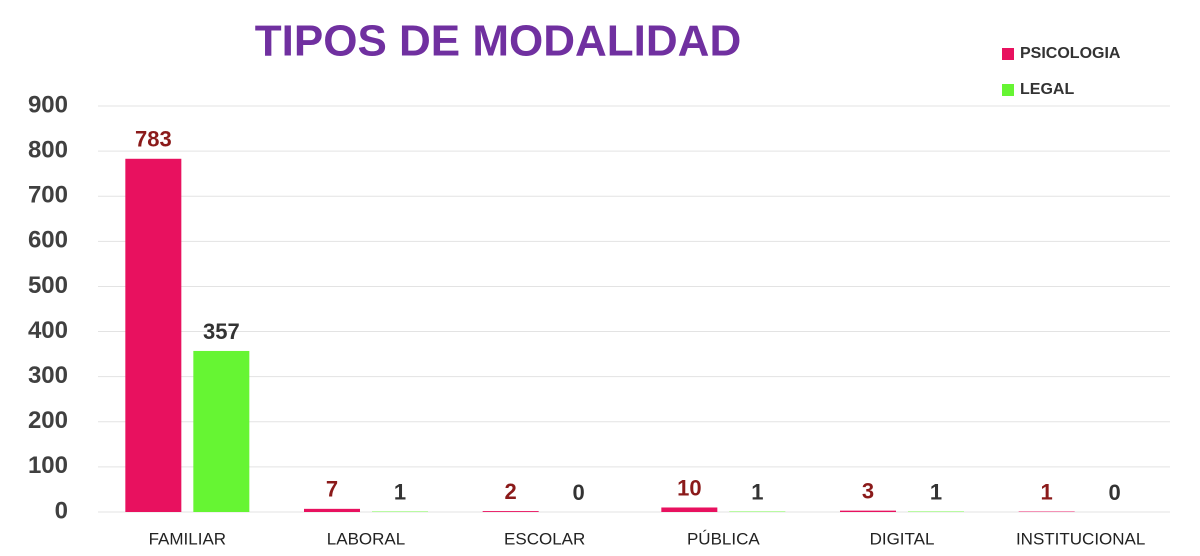  Describe the element at coordinates (221, 331) in the screenshot. I see `data-label: 357` at that location.